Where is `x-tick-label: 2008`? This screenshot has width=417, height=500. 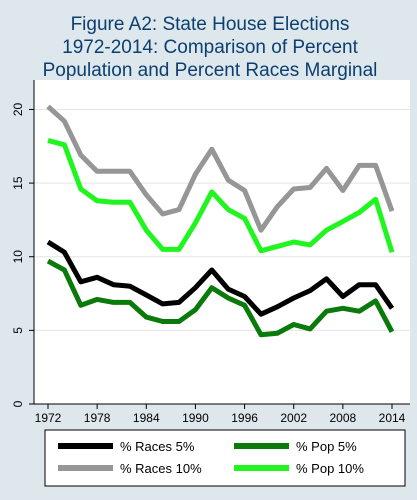 x-tick-label: 2008 is located at coordinates (343, 418).